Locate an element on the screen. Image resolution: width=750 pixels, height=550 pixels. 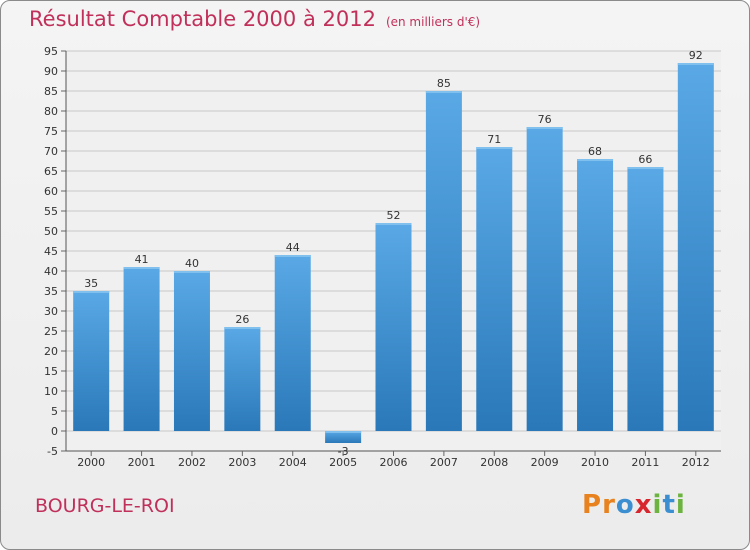
y-tick-label: 0 is located at coordinates (54, 431).